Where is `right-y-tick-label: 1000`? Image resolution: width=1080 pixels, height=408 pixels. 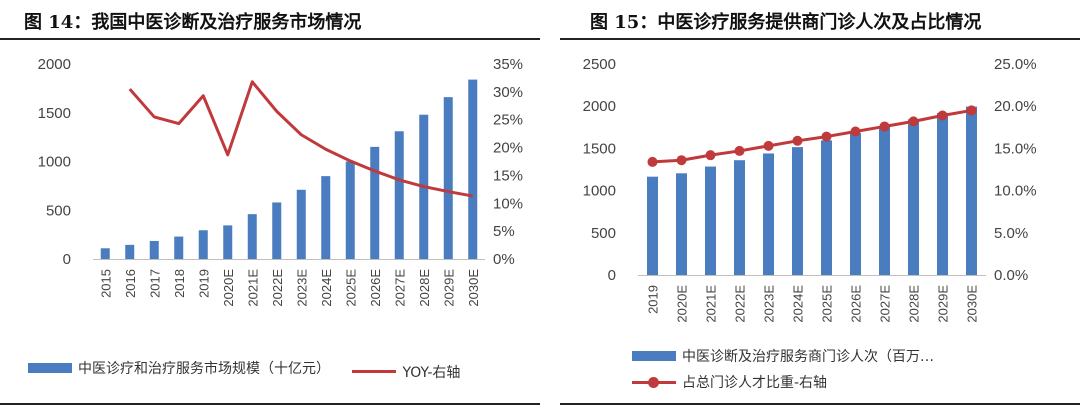
right-y-tick-label: 1000 is located at coordinates (599, 191).